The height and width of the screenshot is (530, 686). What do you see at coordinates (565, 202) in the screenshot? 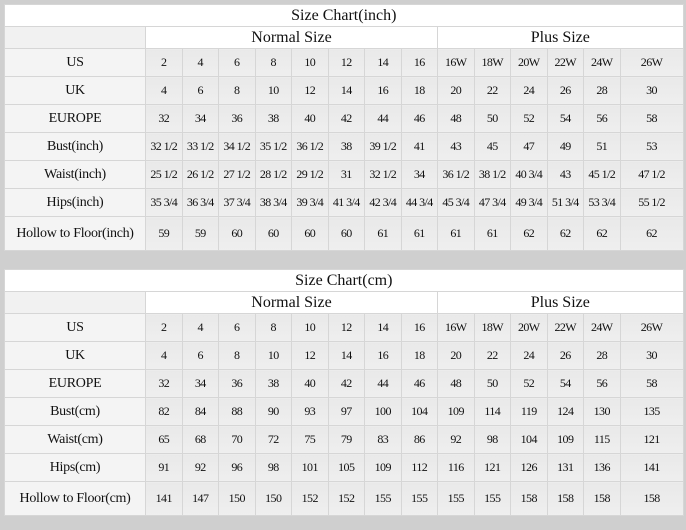
I see `table-cell: 51 3/4` at bounding box center [565, 202].